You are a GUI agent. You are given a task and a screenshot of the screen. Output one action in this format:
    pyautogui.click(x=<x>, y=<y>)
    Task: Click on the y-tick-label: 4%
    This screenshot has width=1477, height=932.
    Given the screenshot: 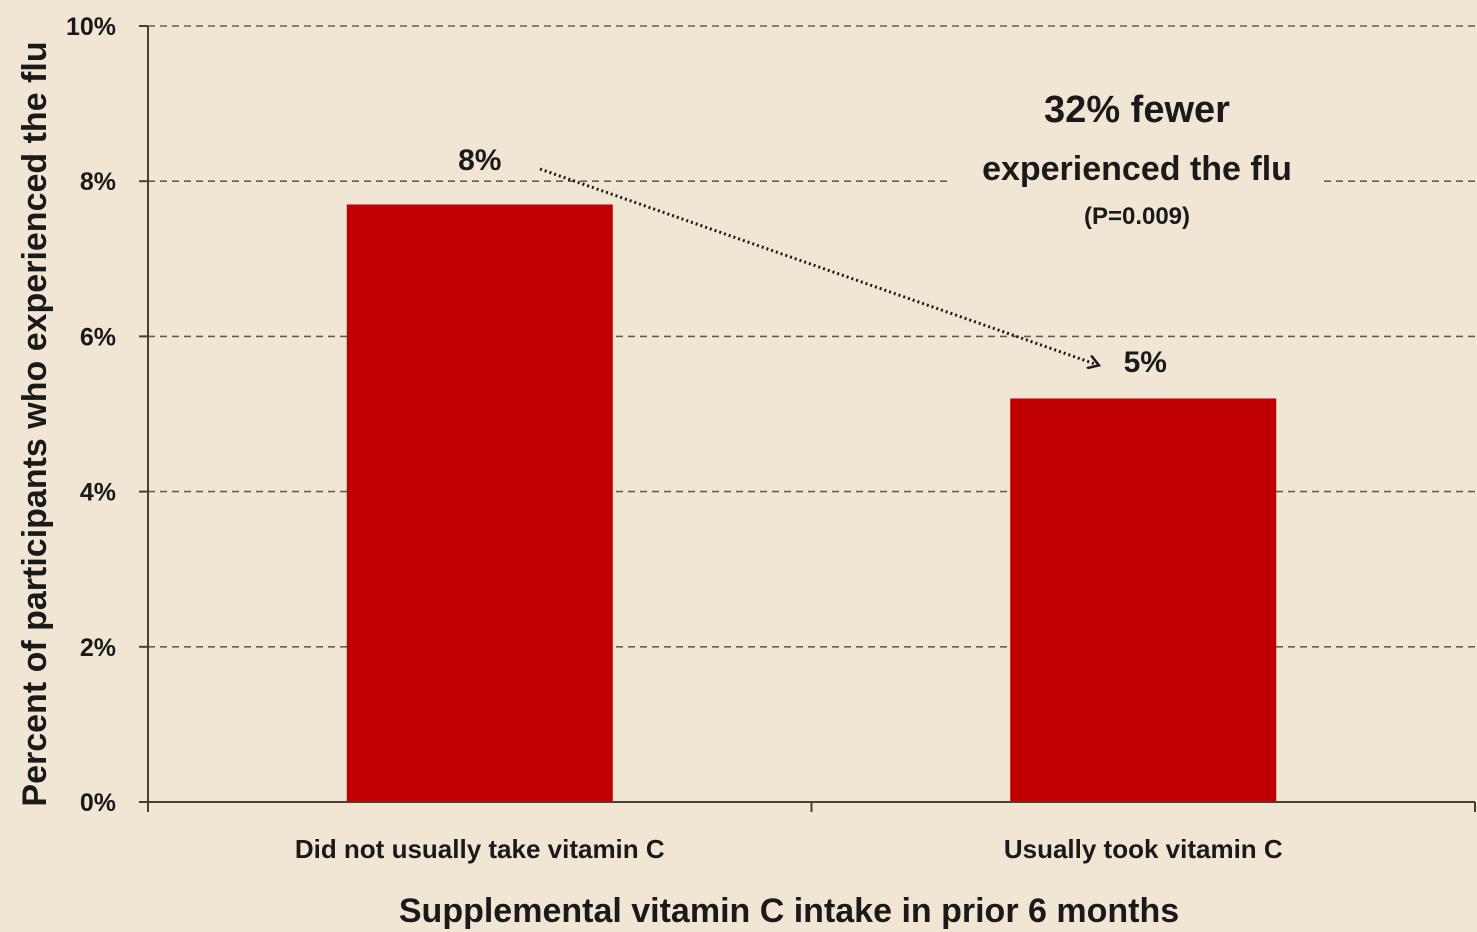 What is the action you would take?
    pyautogui.click(x=98, y=493)
    